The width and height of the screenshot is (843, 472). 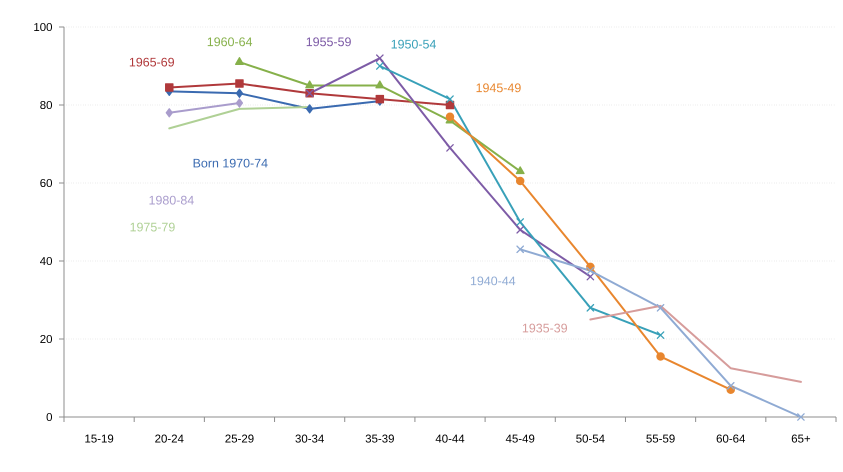 I want to click on y-tick-label: 80, so click(x=46, y=105).